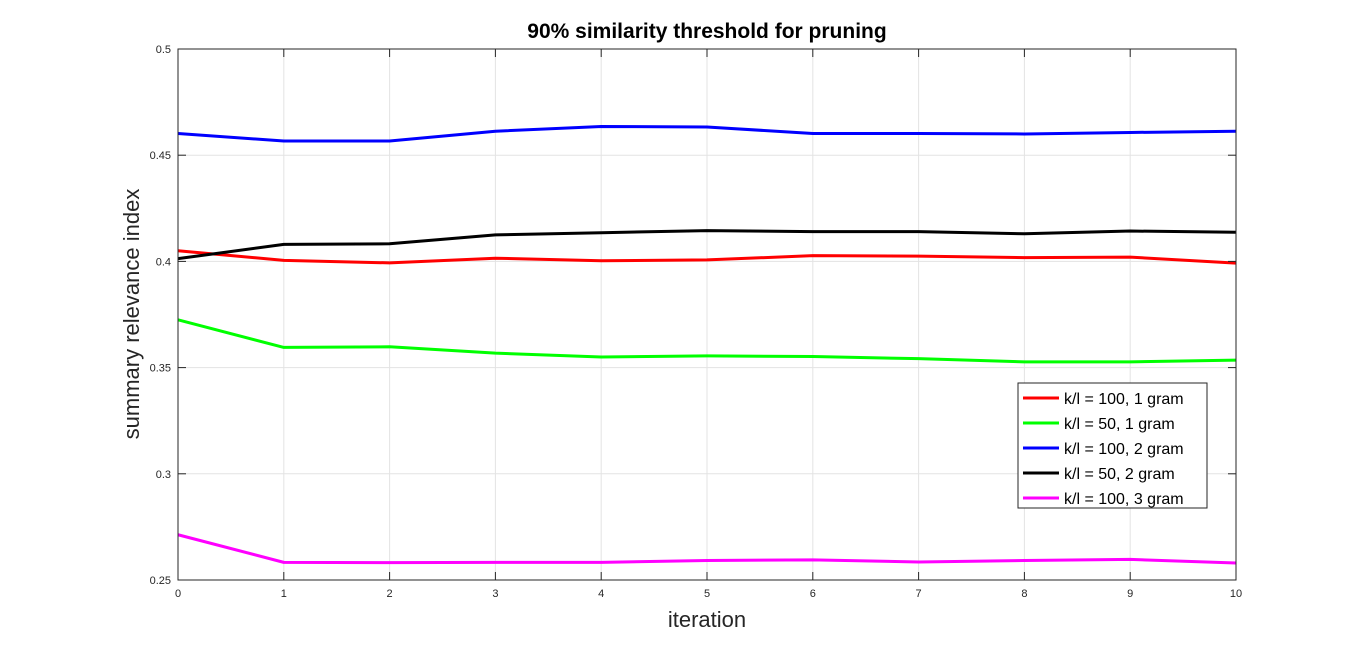 The width and height of the screenshot is (1366, 651). Describe the element at coordinates (813, 594) in the screenshot. I see `x-tick-label: 6` at that location.